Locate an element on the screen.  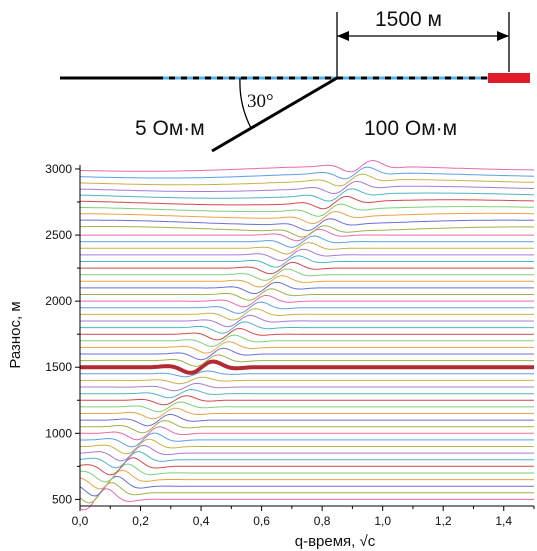
x-axis-title: q-время, √c is located at coordinates (335, 541).